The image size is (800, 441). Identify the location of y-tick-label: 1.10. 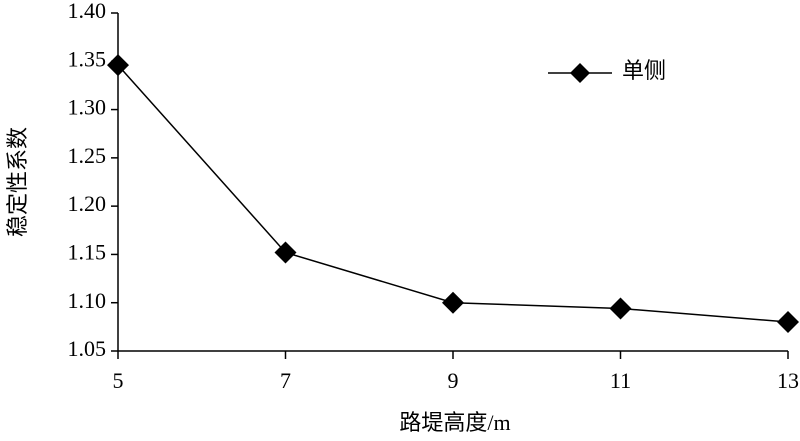
(87, 300).